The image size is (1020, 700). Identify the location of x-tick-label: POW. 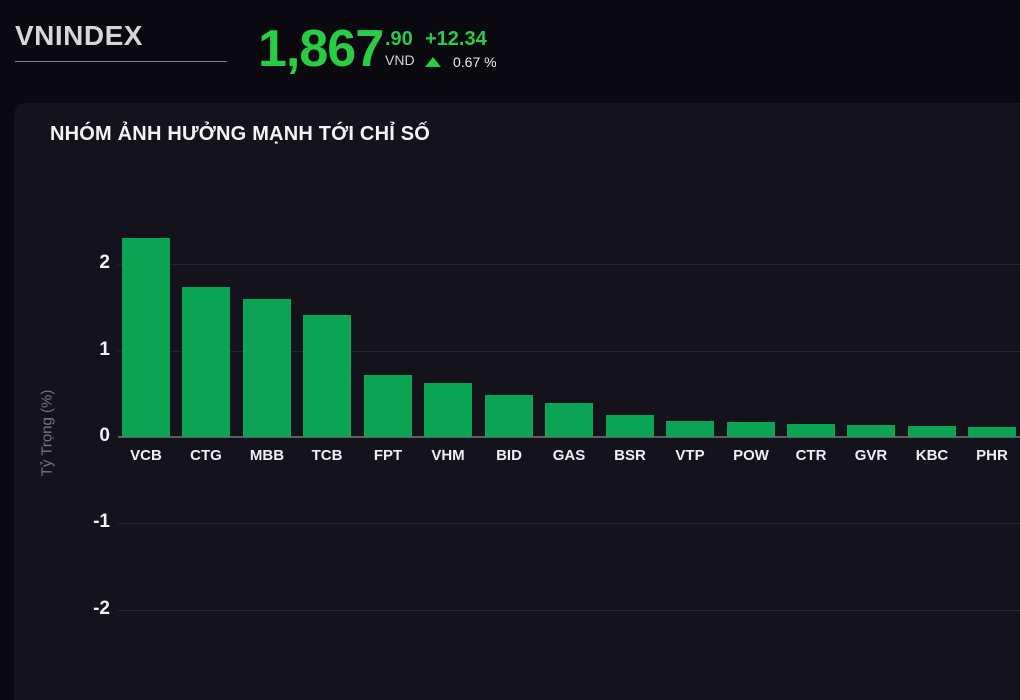
(751, 455).